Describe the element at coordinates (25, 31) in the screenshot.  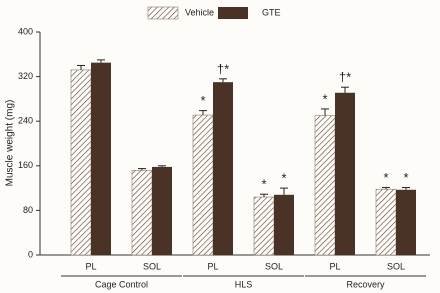
I see `y-tick-label: 400` at that location.